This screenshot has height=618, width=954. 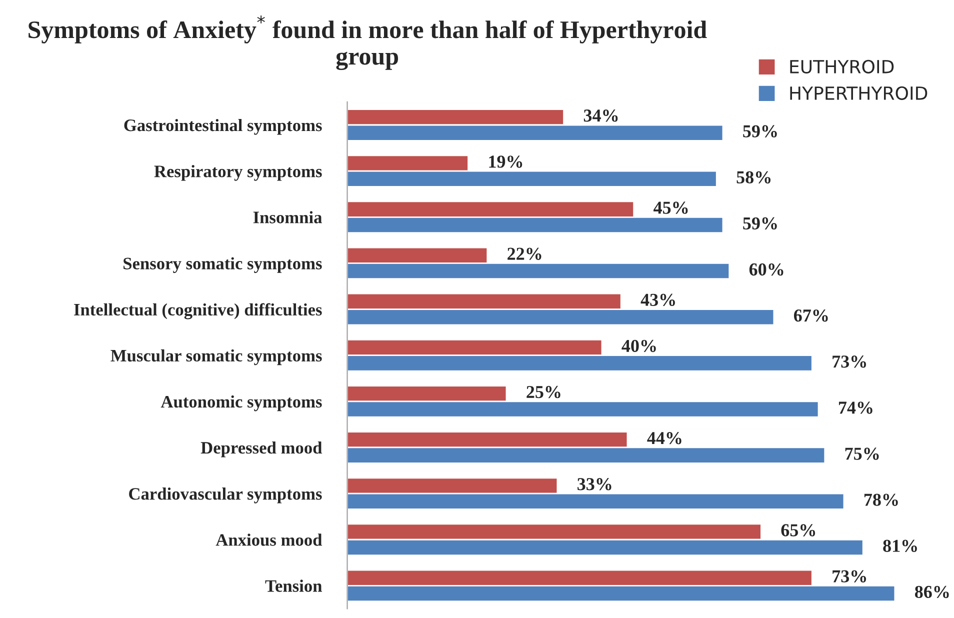 What do you see at coordinates (225, 496) in the screenshot?
I see `y-tick-label: Cardiovascular symptoms` at bounding box center [225, 496].